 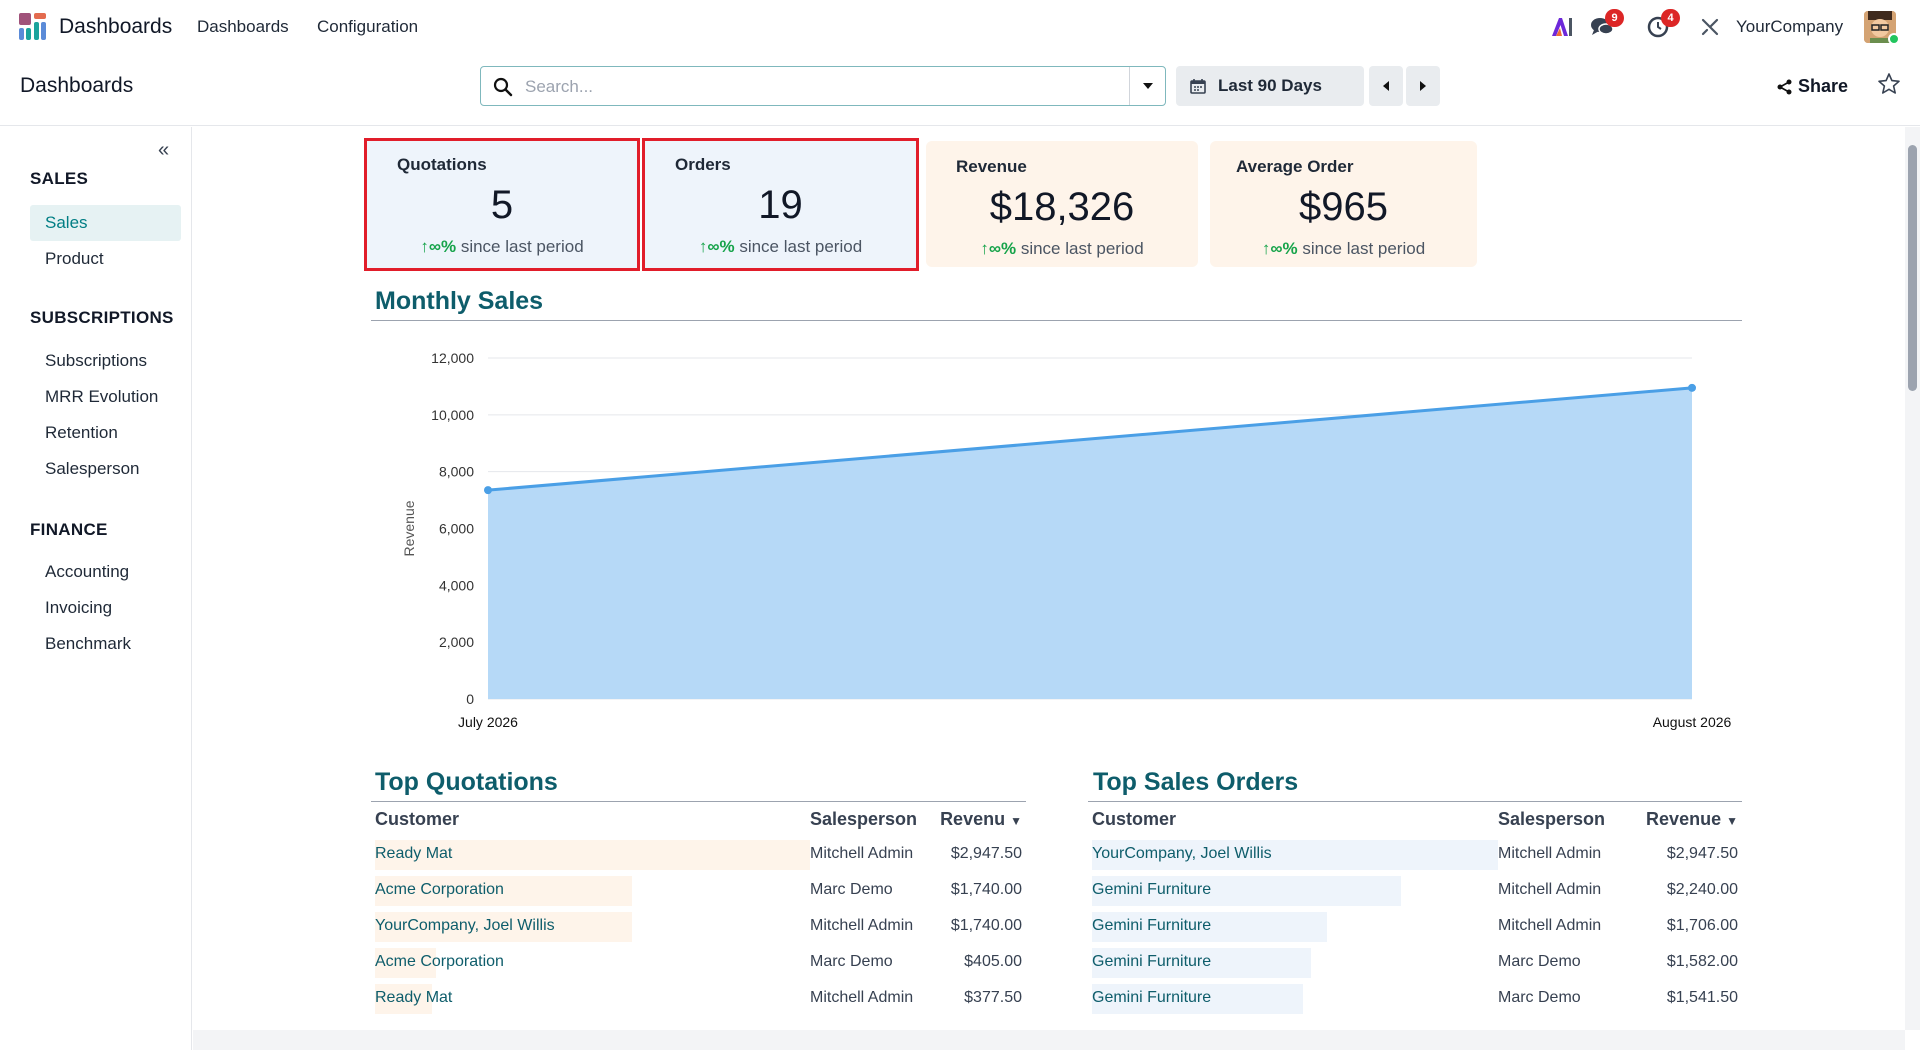 I want to click on table-row: Acme Corporation Marc Demo $1,740.00, so click(x=698, y=890).